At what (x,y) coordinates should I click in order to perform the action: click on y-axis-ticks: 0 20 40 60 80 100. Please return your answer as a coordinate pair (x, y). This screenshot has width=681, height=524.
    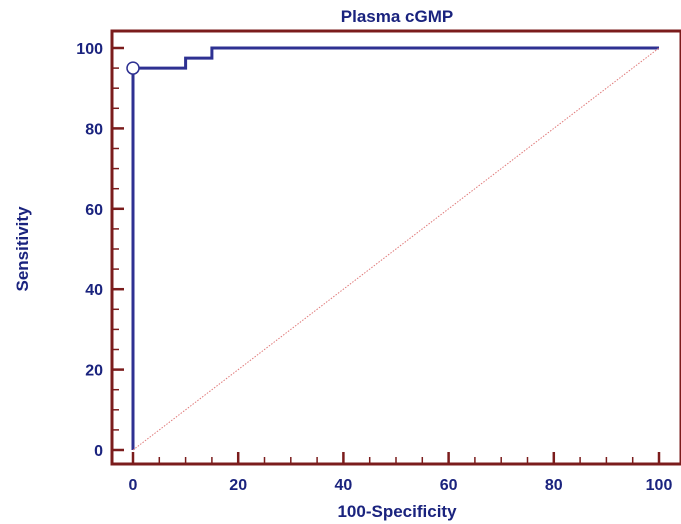
    Looking at the image, I should click on (100, 250).